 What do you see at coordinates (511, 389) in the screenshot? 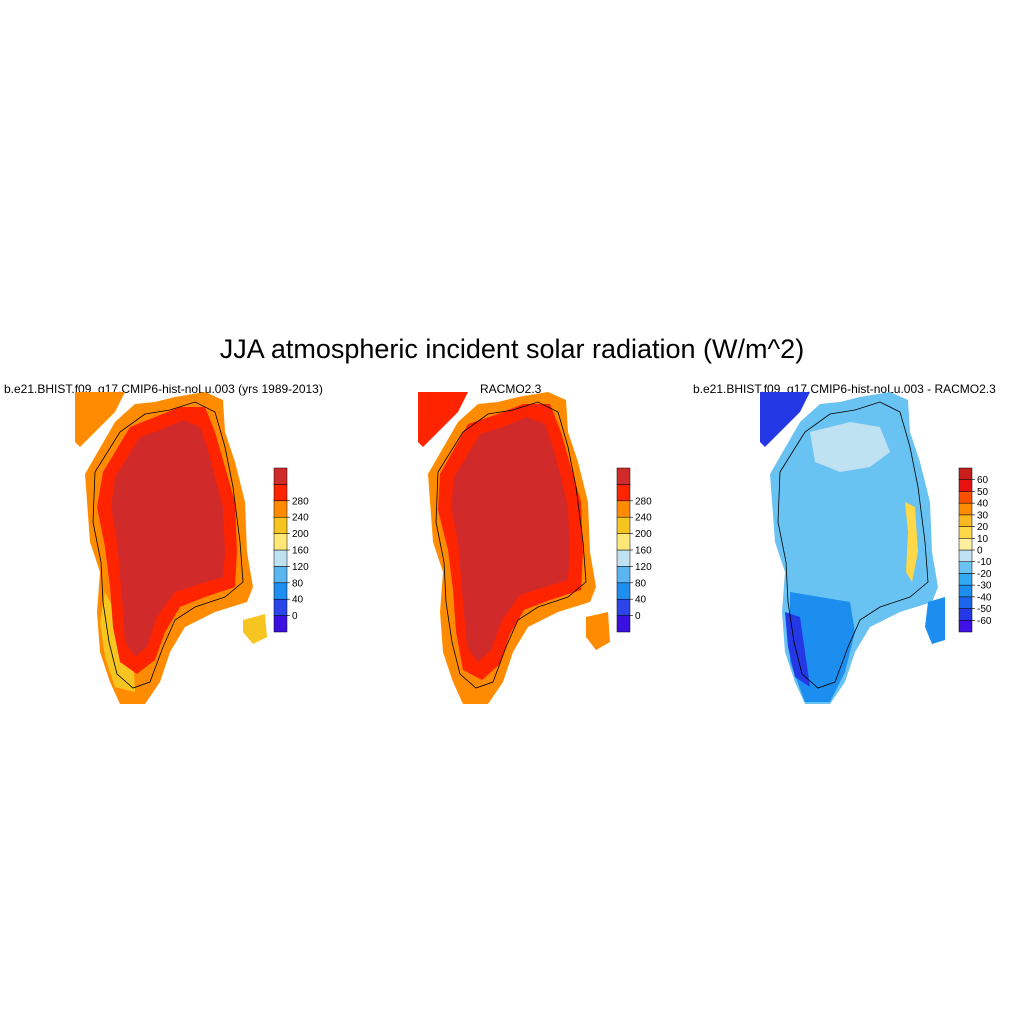
I see `panel-title-racmo: RACMO2.3` at bounding box center [511, 389].